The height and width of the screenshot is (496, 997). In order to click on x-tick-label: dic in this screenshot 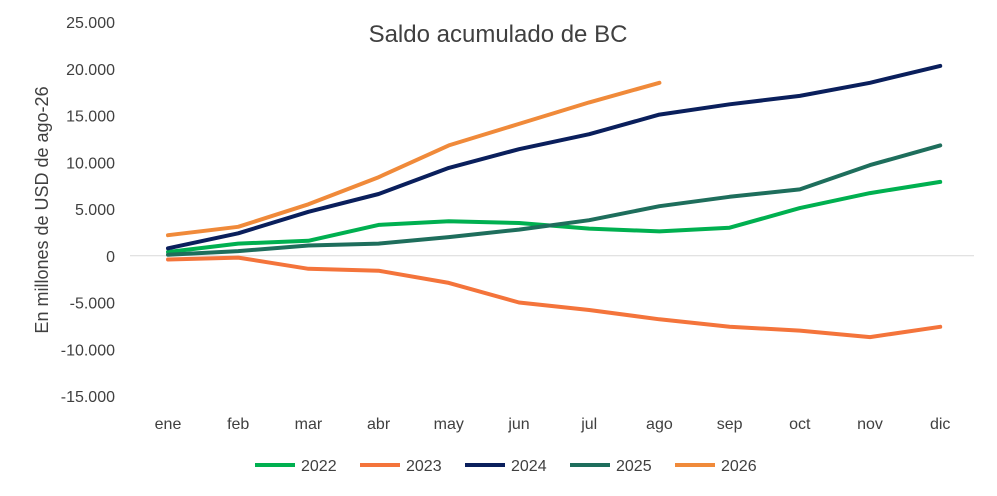, I will do `click(940, 424)`.